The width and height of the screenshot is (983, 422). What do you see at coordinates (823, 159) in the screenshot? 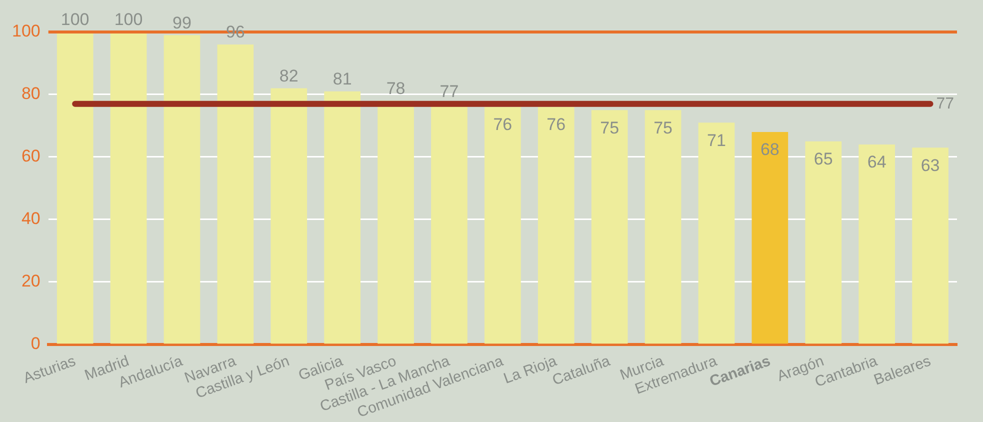
I see `data-label: 65` at bounding box center [823, 159].